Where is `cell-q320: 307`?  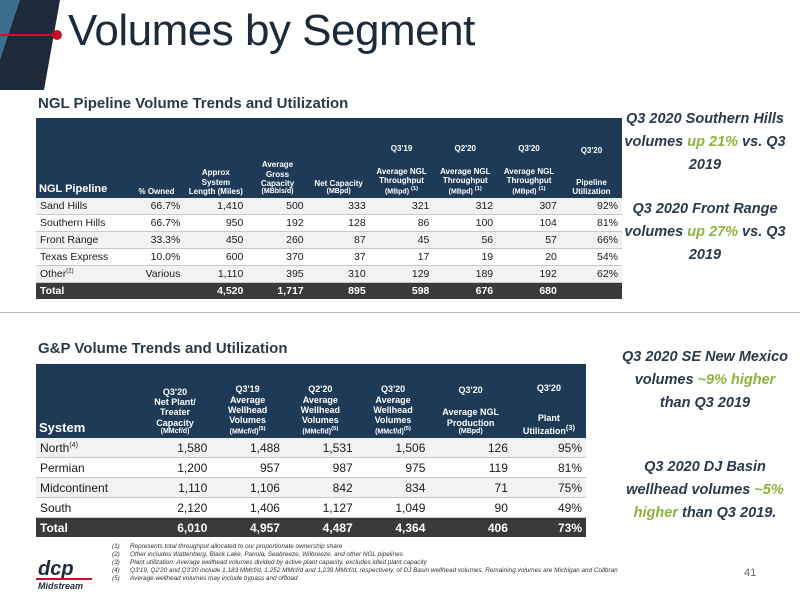 cell-q320: 307 is located at coordinates (529, 206).